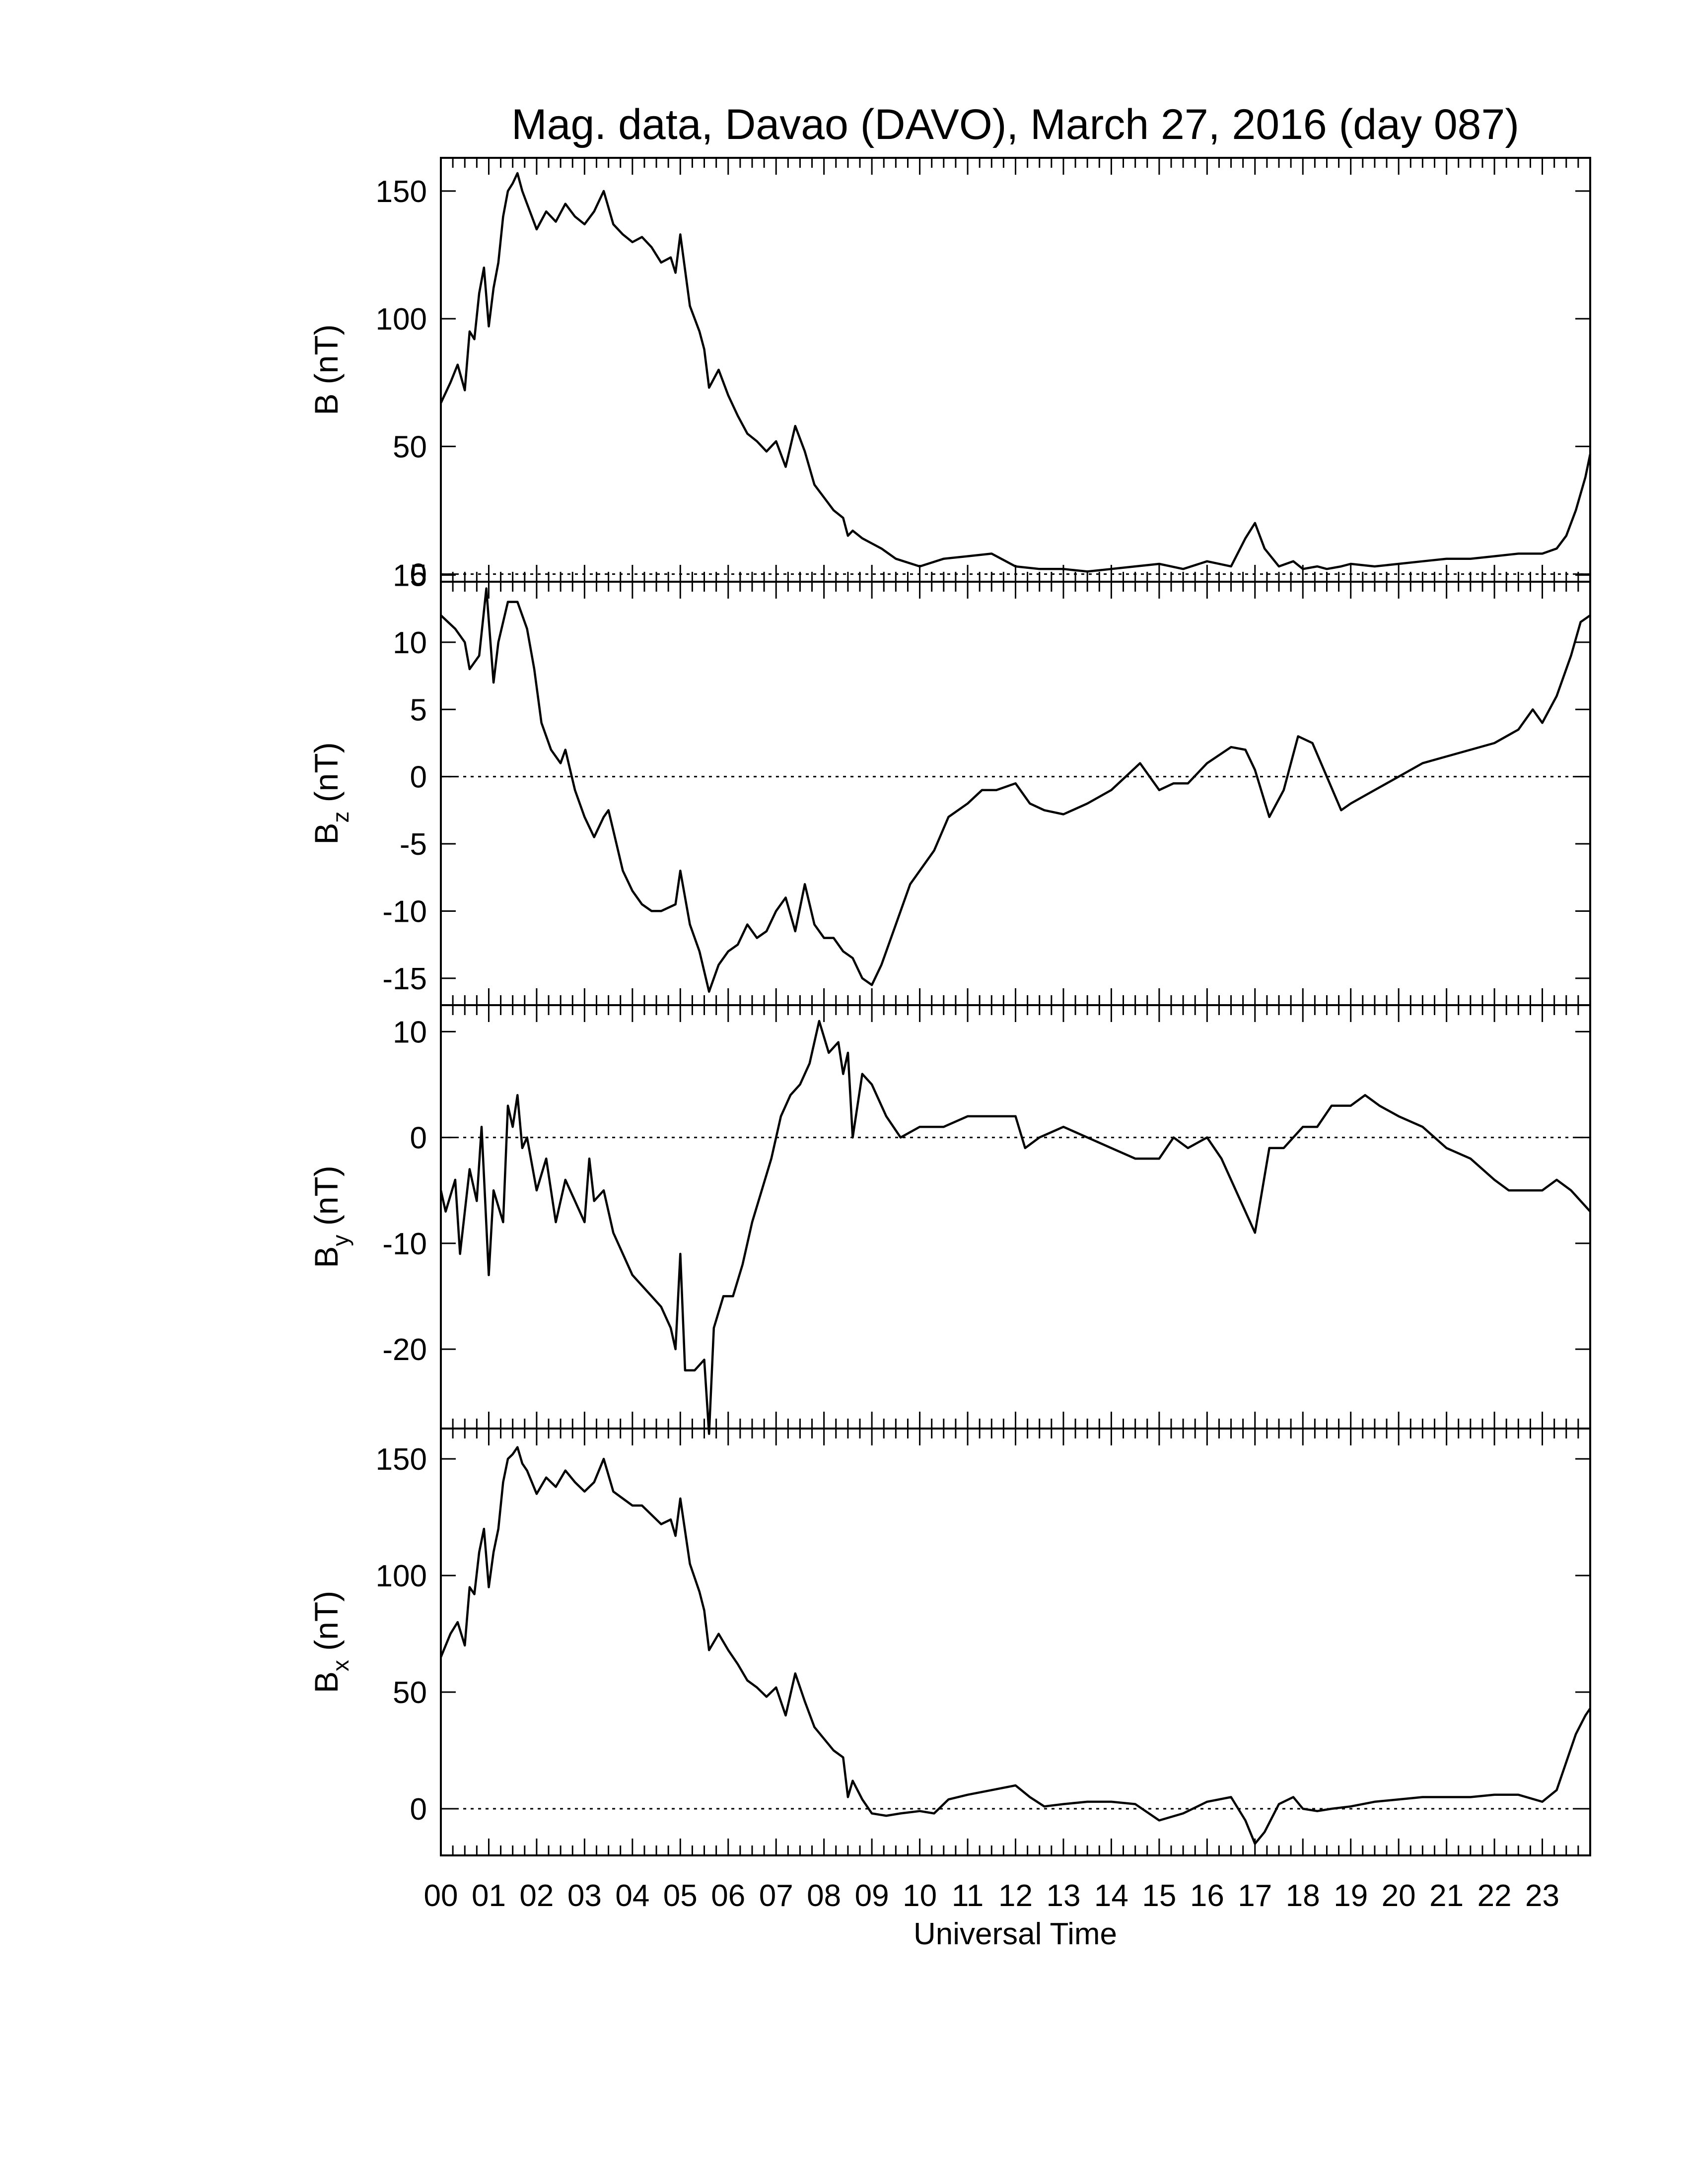  Describe the element at coordinates (1015, 1896) in the screenshot. I see `x-tick-label: 12` at that location.